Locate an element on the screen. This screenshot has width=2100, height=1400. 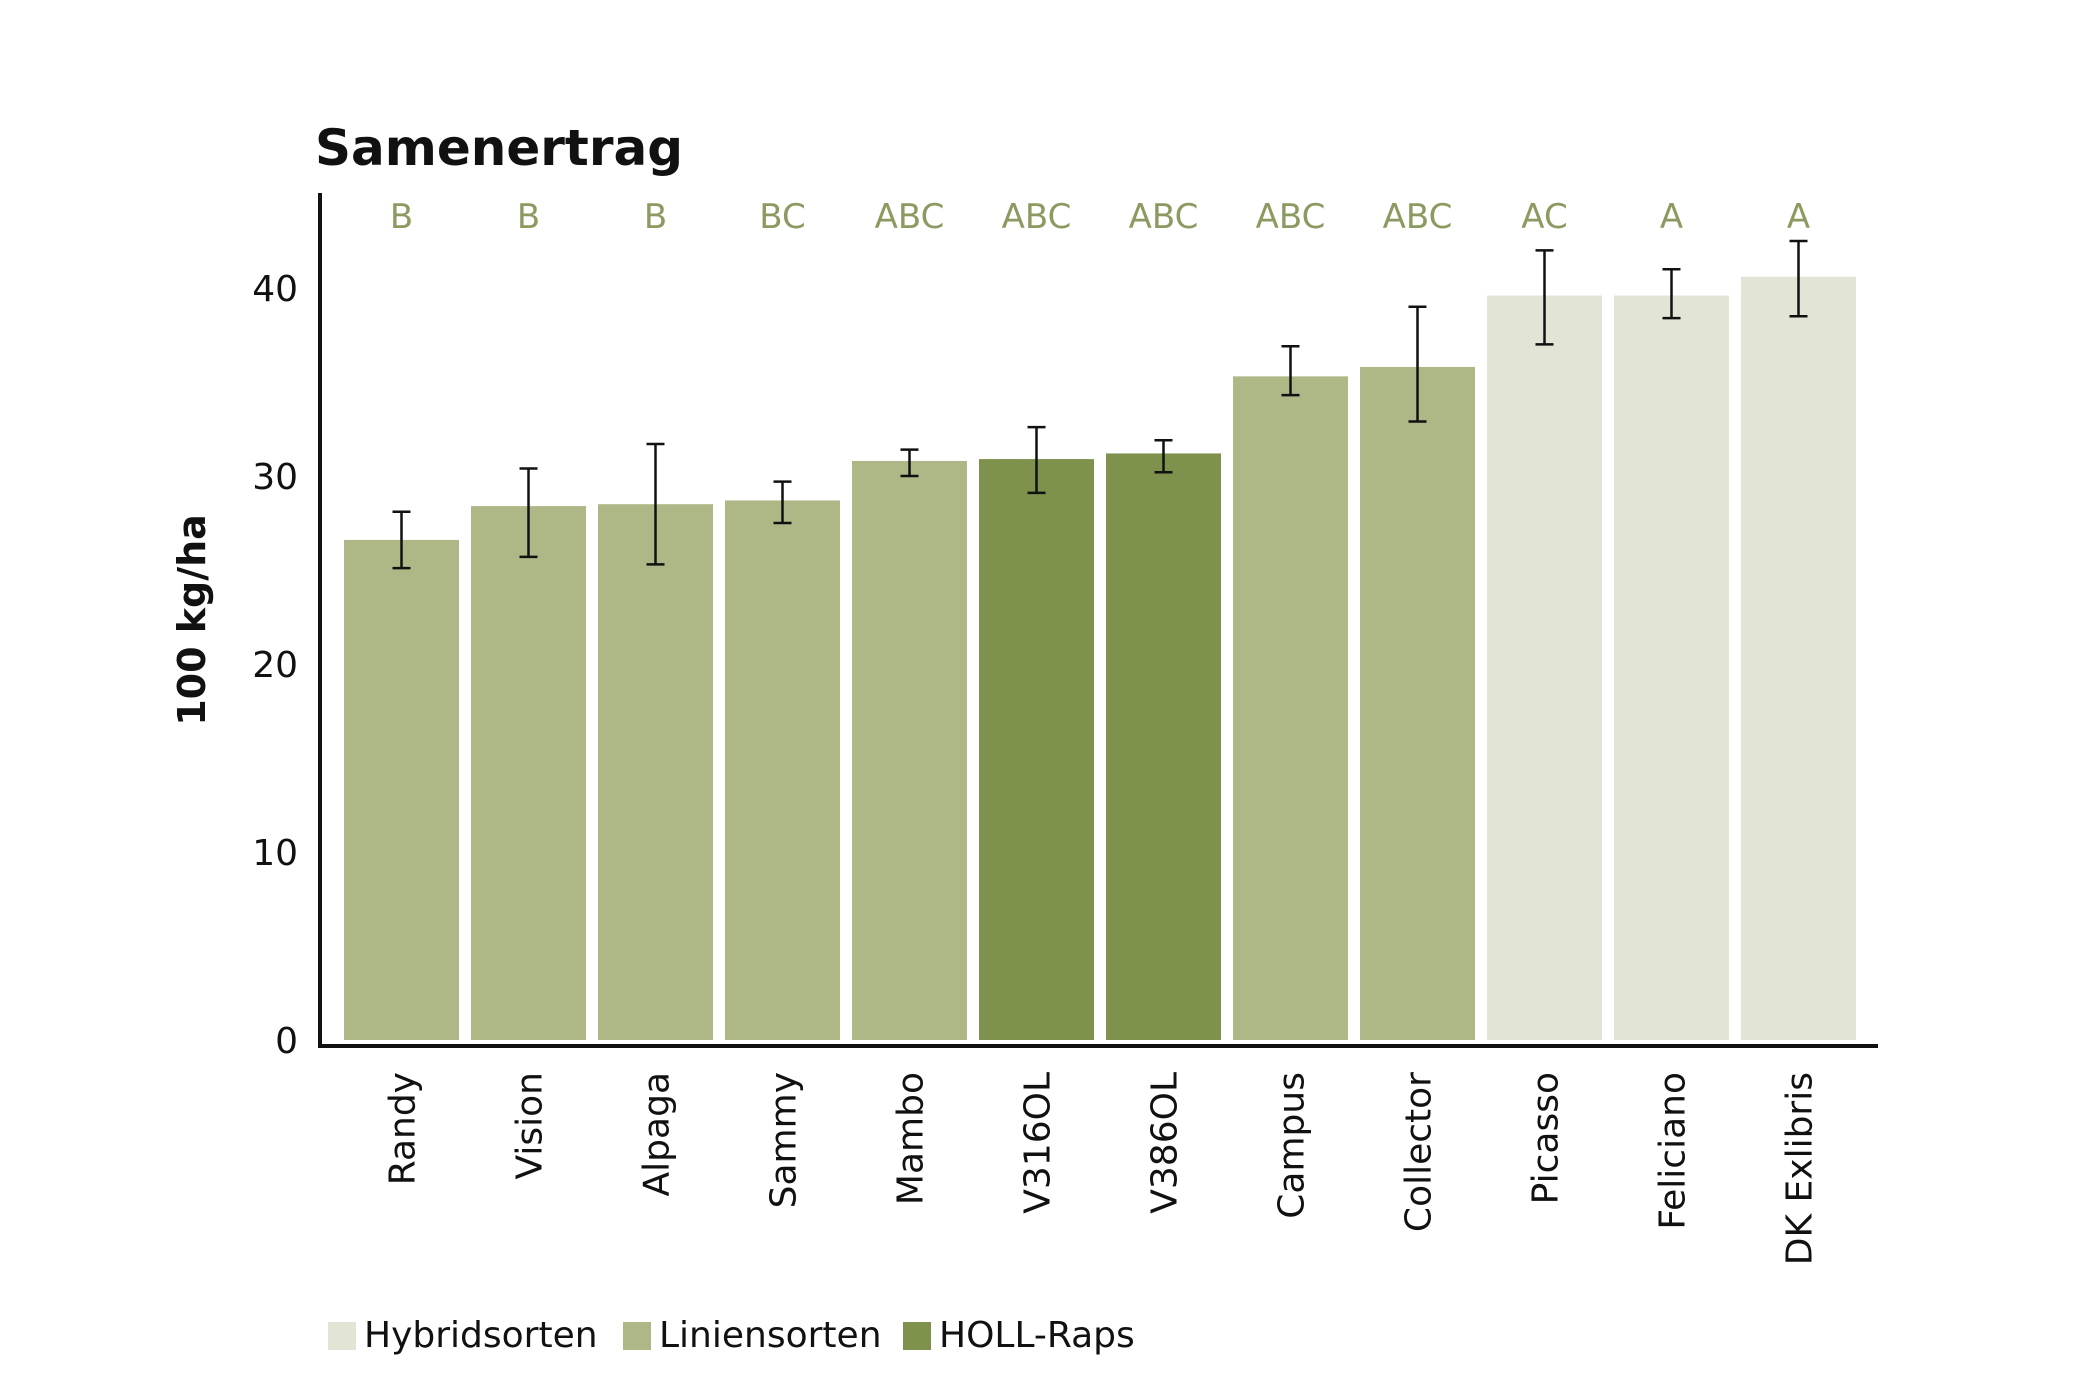
legend-item: Hybridsorten is located at coordinates (463, 1335).